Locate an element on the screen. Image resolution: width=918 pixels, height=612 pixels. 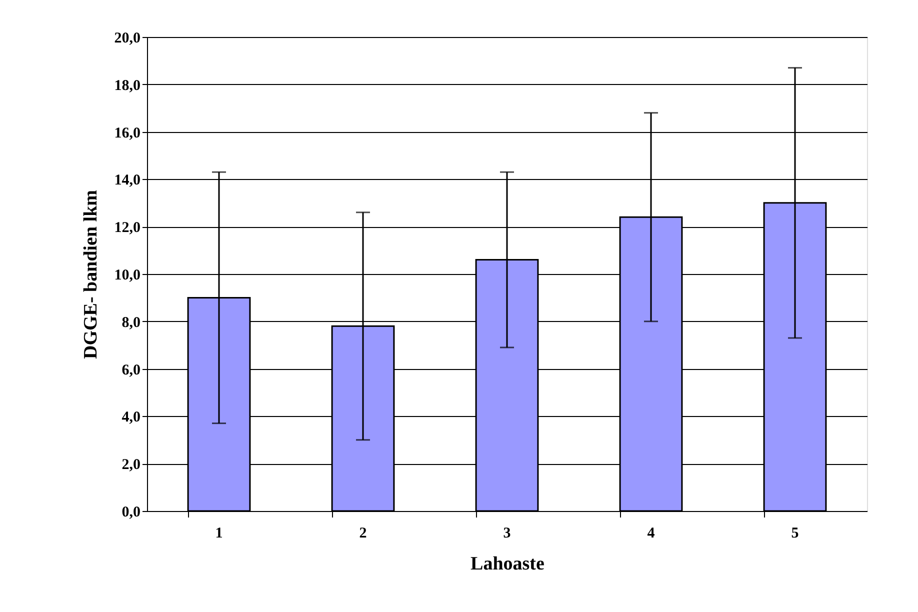
y-tick-label: 2,0 is located at coordinates (131, 465).